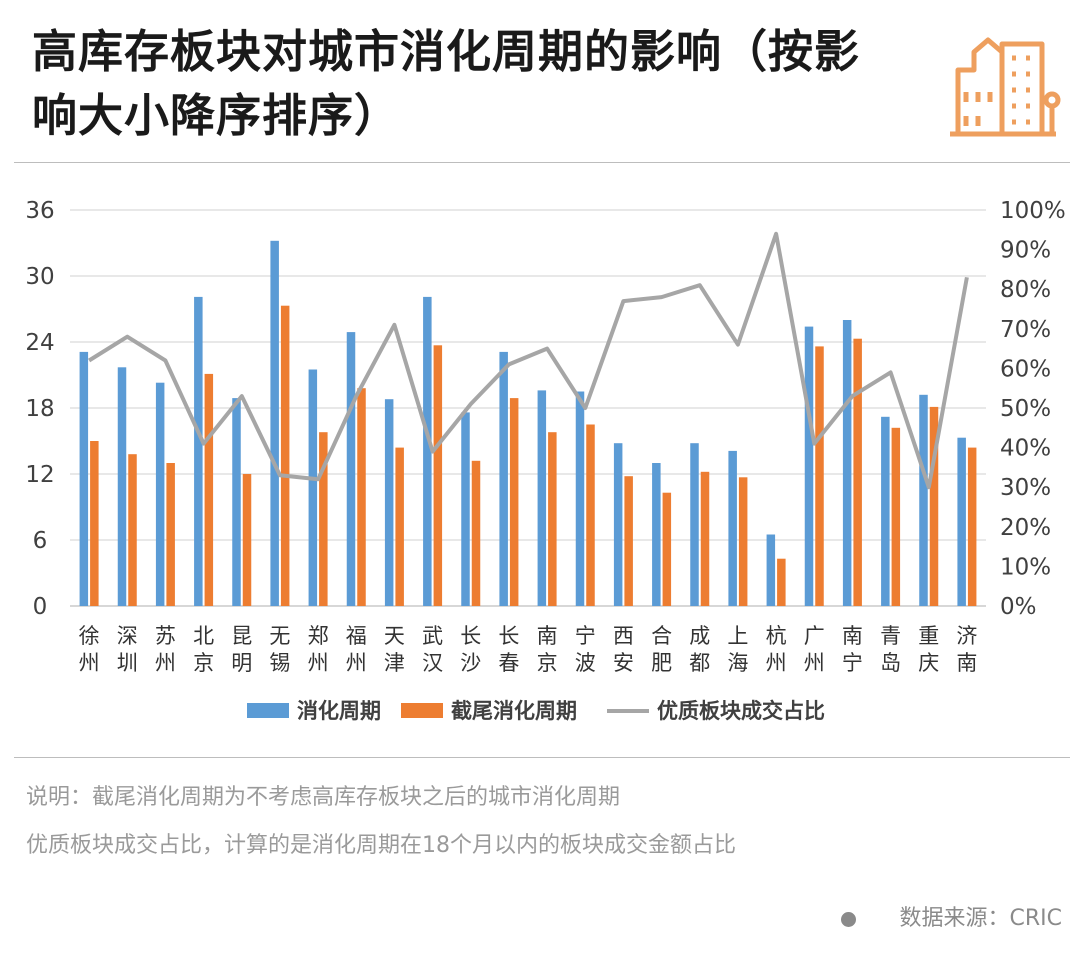 The image size is (1080, 959). What do you see at coordinates (1025, 251) in the screenshot?
I see `y2-tick-label: 90%` at bounding box center [1025, 251].